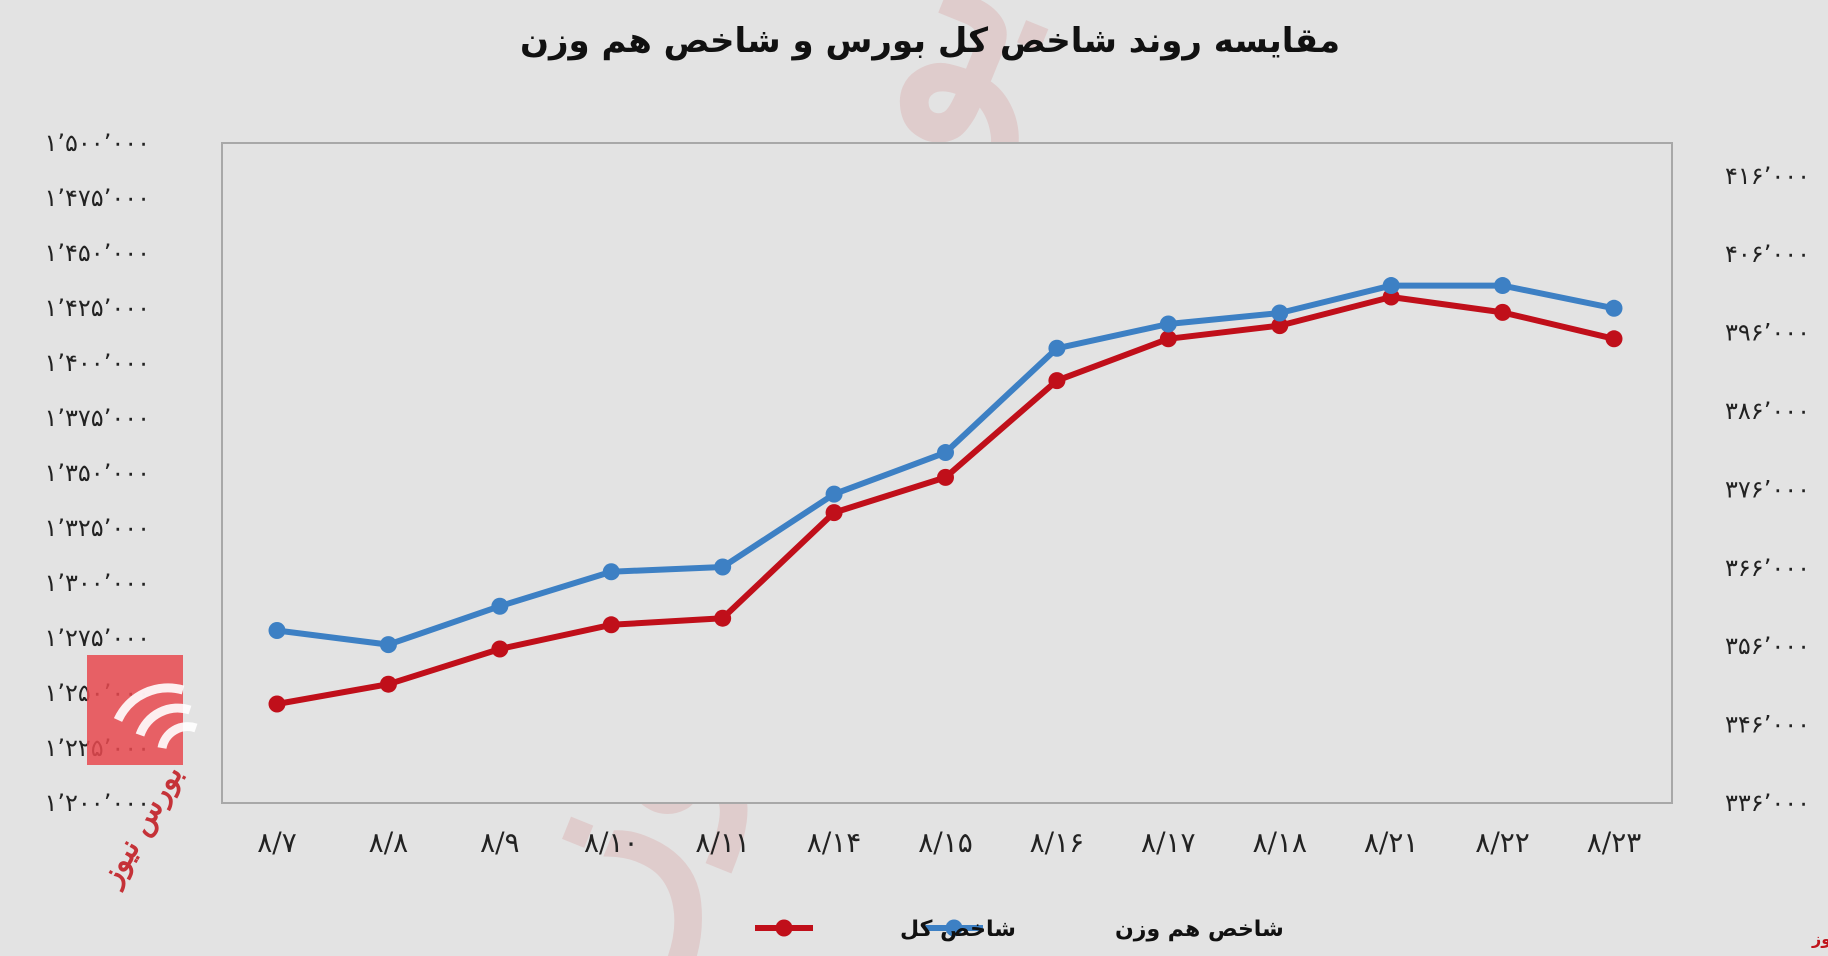  Describe the element at coordinates (98, 363) in the screenshot. I see `left-tick-label: ۱٬۴۰۰٬۰۰۰` at that location.